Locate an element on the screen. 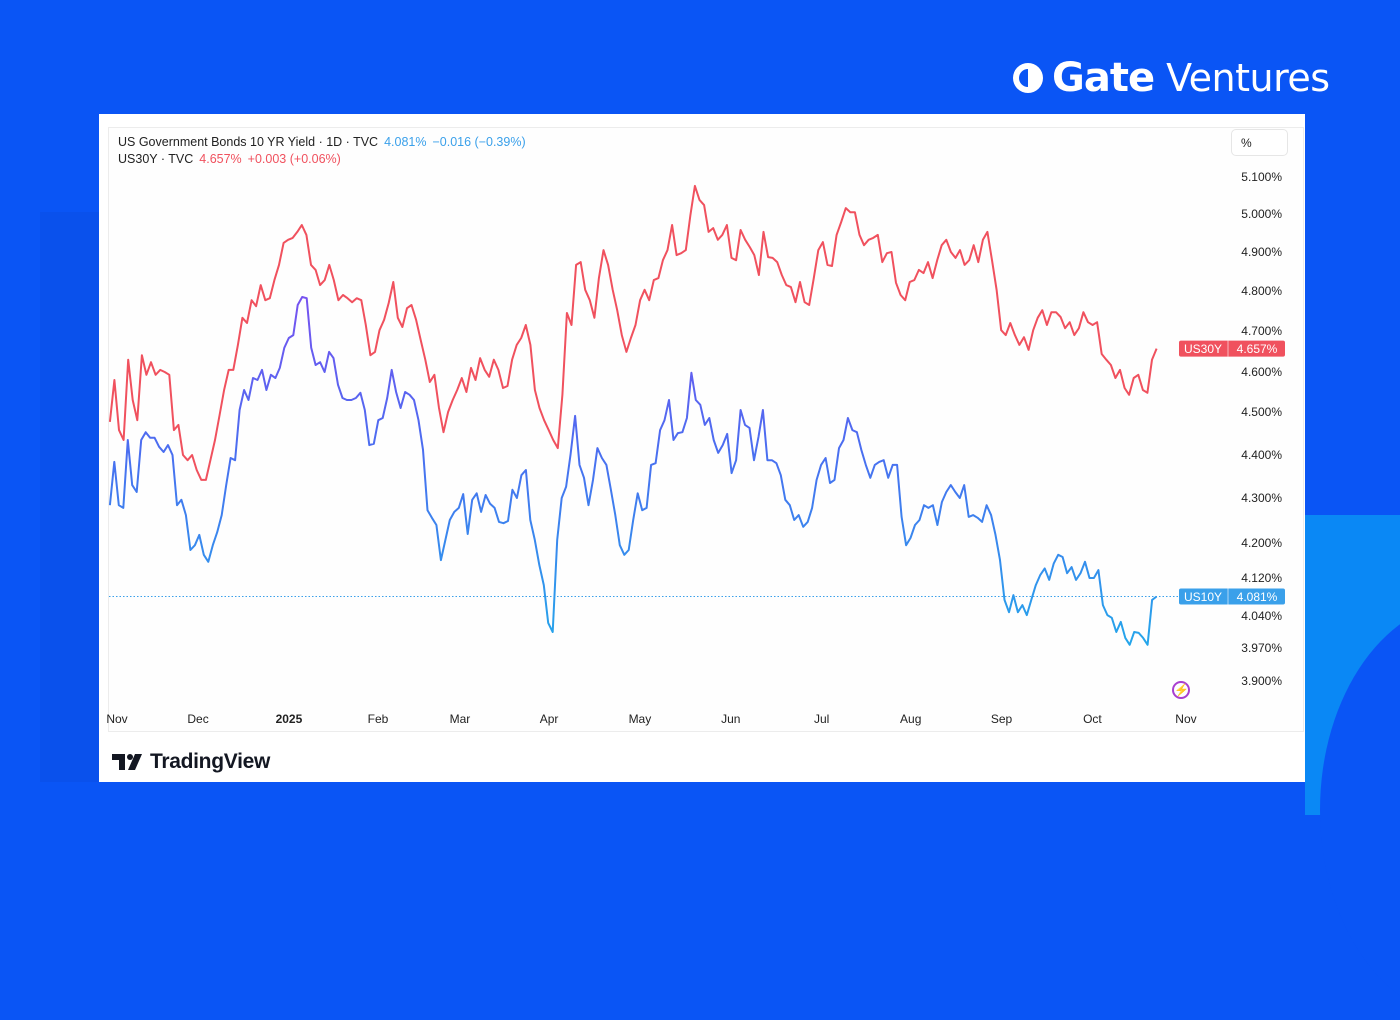  x-tick-label: Apr is located at coordinates (549, 719).